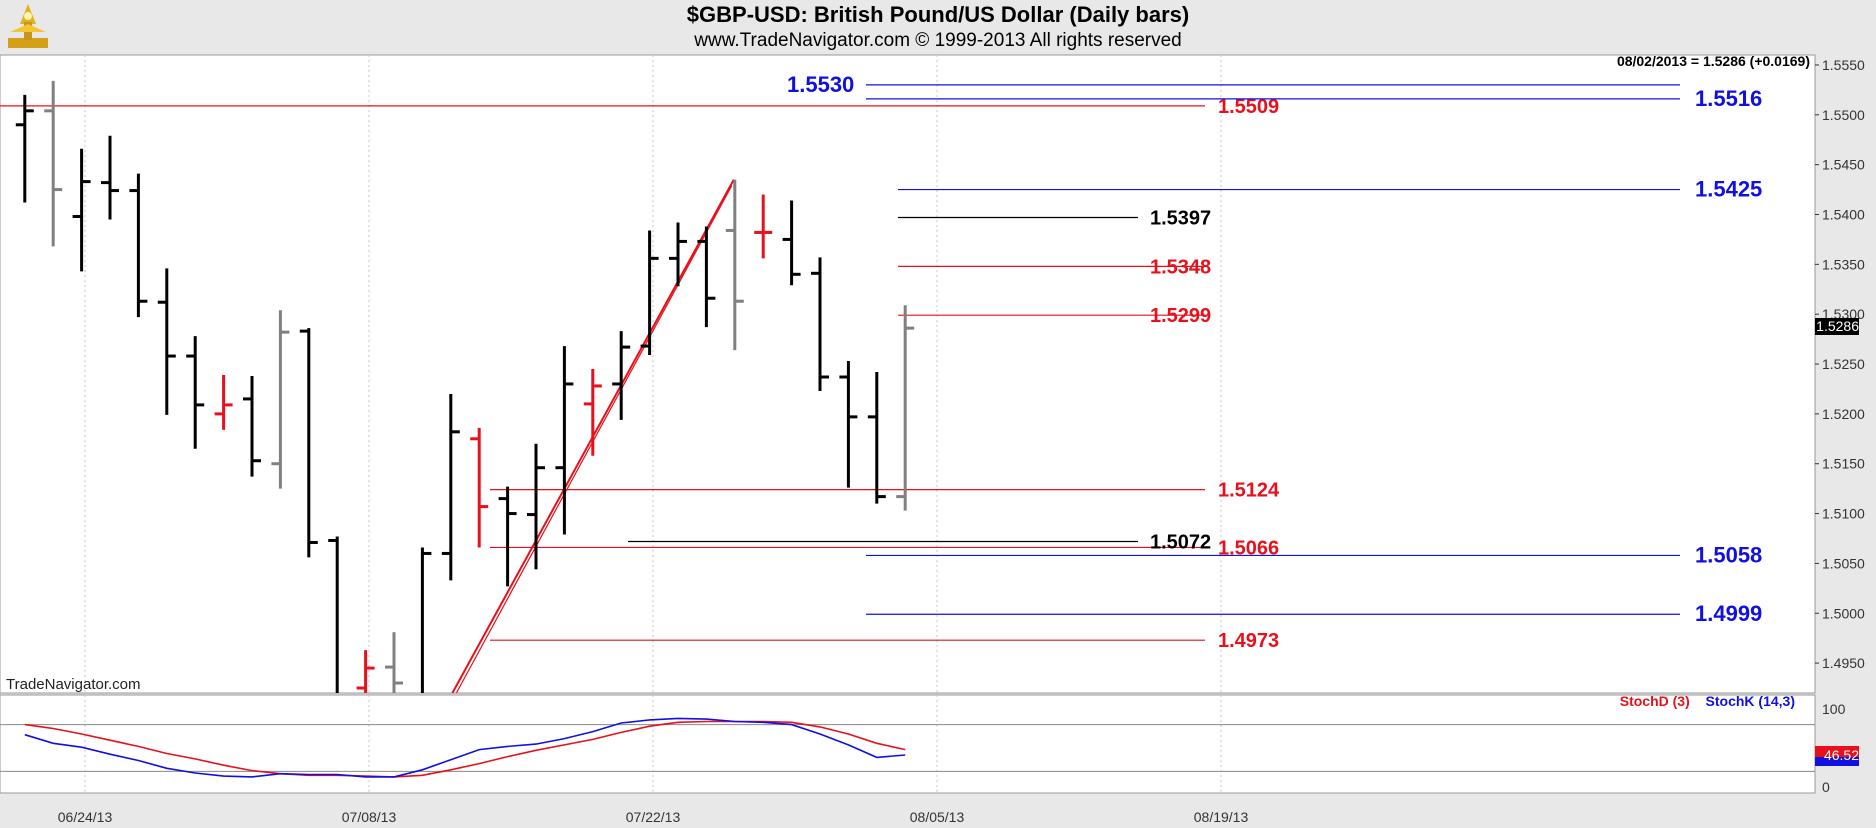 The height and width of the screenshot is (828, 1876). What do you see at coordinates (1180, 218) in the screenshot?
I see `black-level-label: 1.5397` at bounding box center [1180, 218].